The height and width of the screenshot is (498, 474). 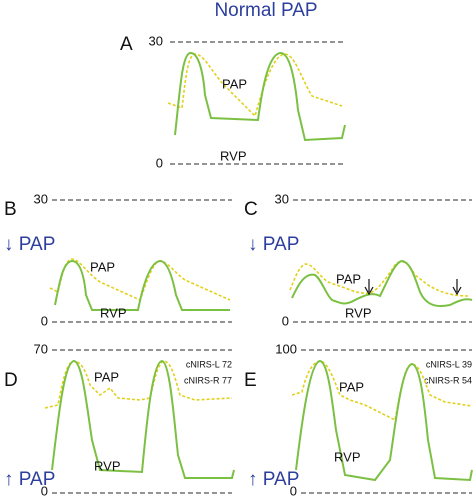 I want to click on note: cNIRS-R 54, so click(x=448, y=380).